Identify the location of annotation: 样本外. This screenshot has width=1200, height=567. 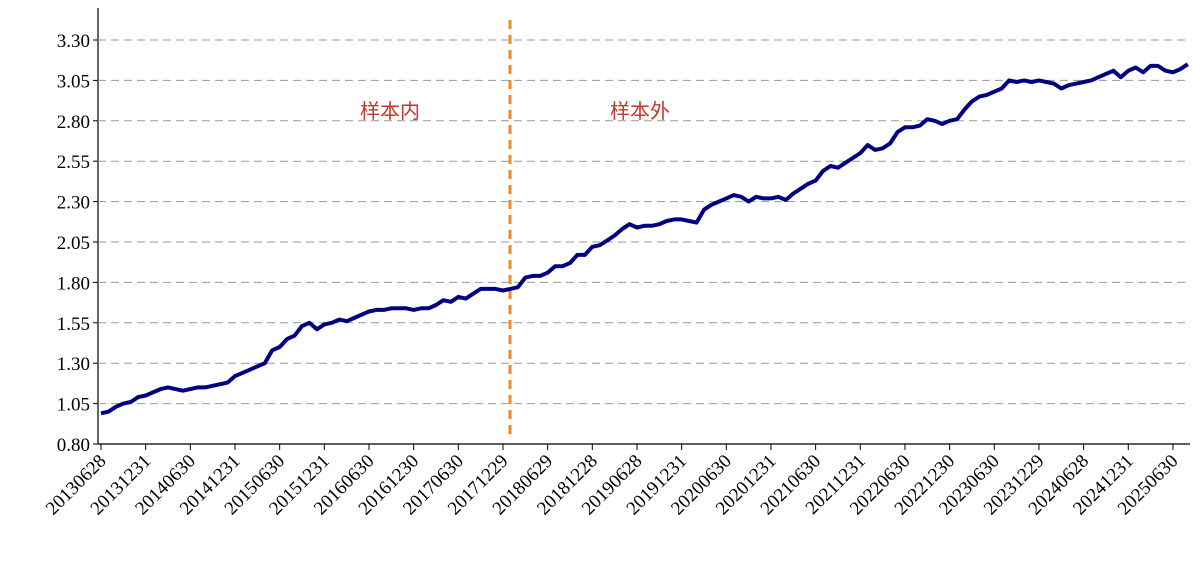
(640, 111).